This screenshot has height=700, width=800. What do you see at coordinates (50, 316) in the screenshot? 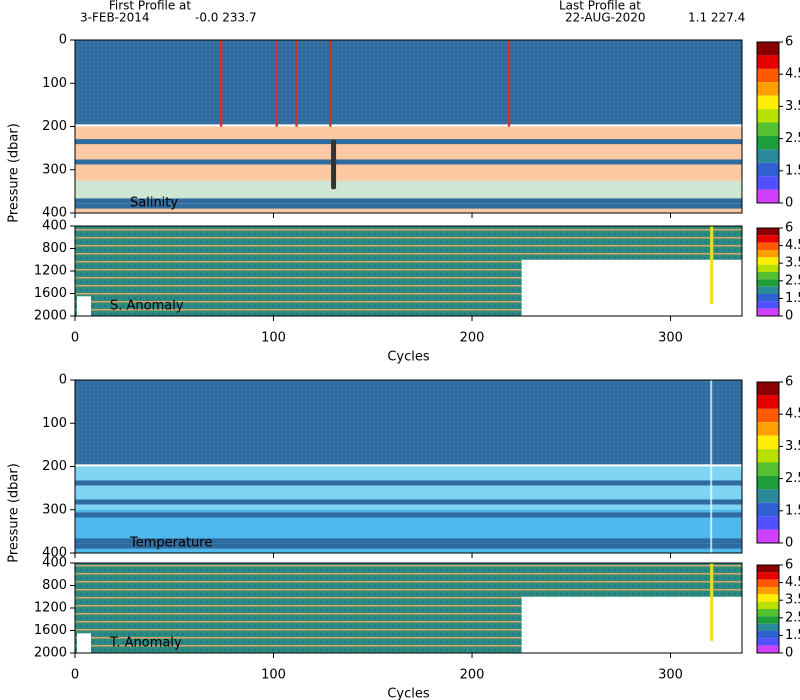
I see `y-tick-label: 2000` at bounding box center [50, 316].